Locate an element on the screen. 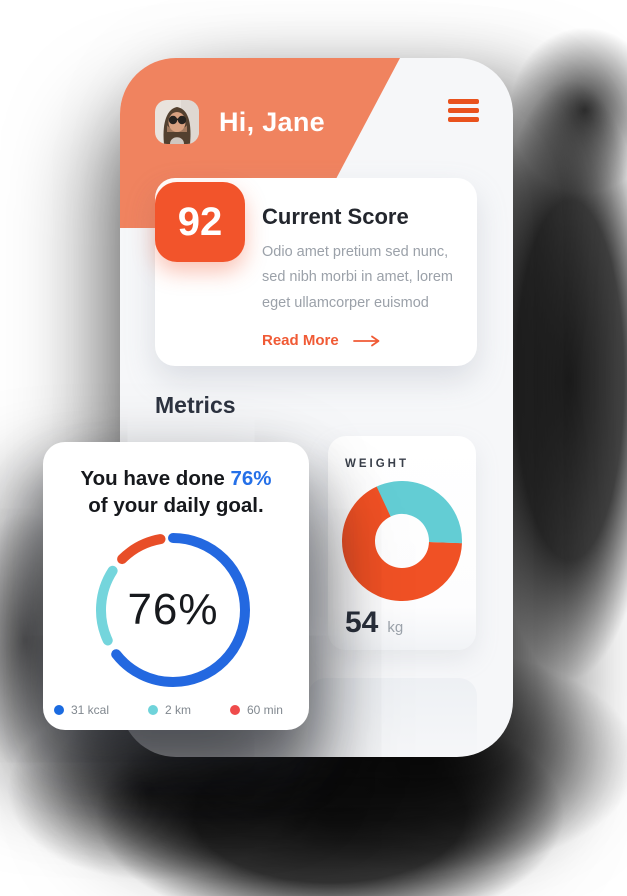 This screenshot has width=627, height=896. score-value: 92 is located at coordinates (200, 221).